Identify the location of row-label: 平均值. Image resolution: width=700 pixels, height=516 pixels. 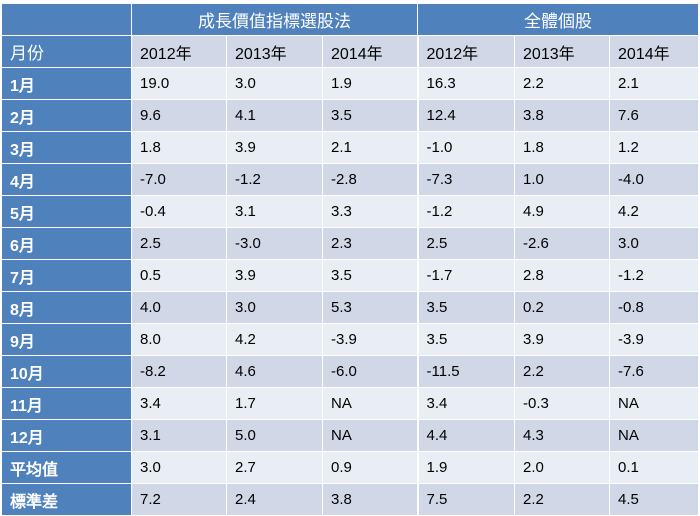
(66, 467).